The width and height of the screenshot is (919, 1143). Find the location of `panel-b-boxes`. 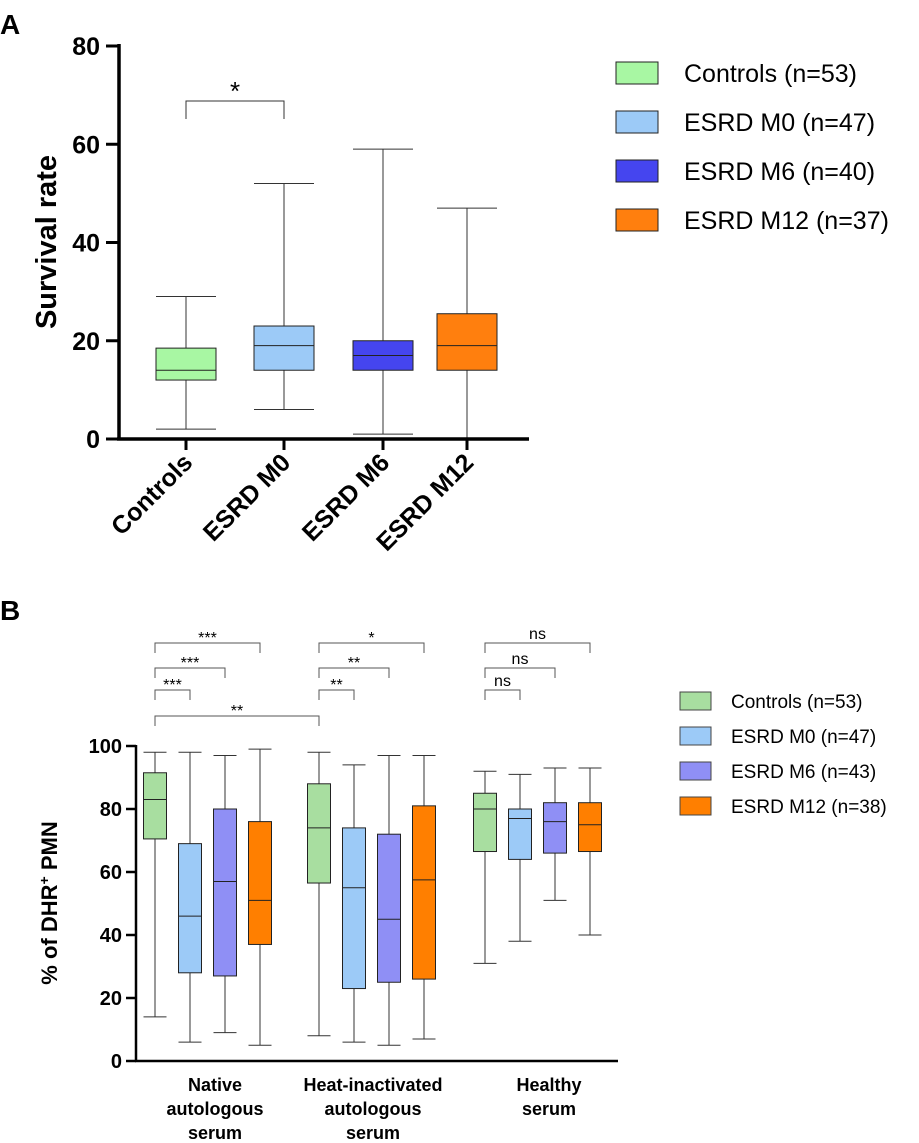

panel-b-boxes is located at coordinates (372, 897).